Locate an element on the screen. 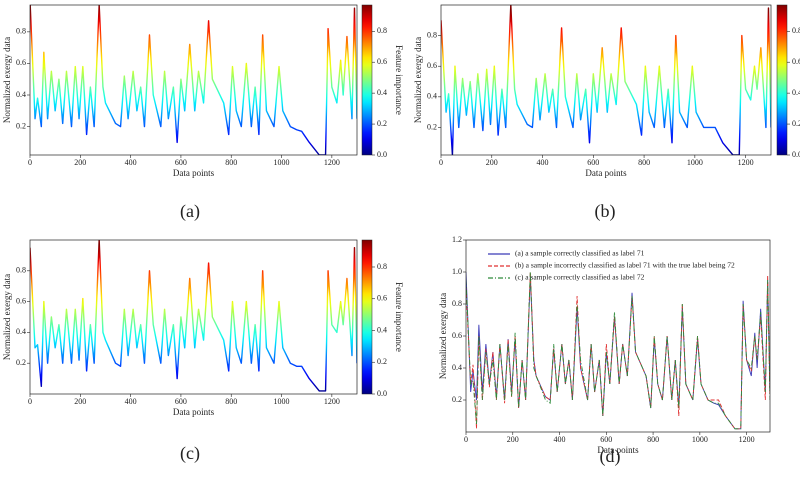  caption: (a) is located at coordinates (190, 211).